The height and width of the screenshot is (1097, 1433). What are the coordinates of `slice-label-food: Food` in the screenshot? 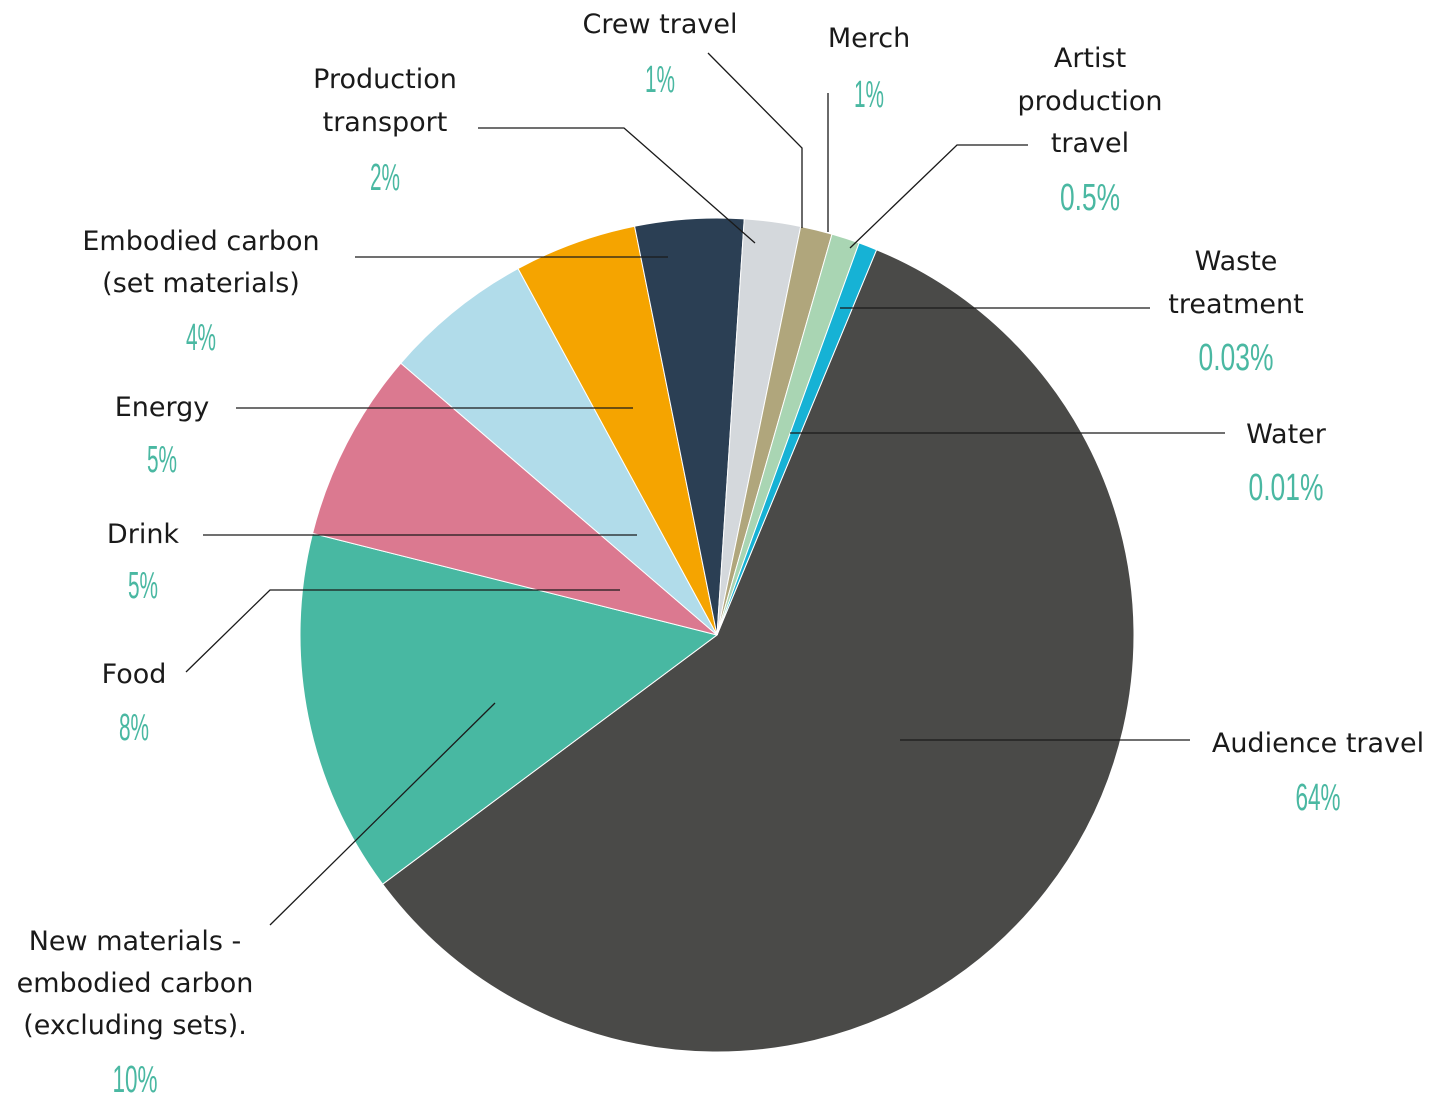 It's located at (134, 674).